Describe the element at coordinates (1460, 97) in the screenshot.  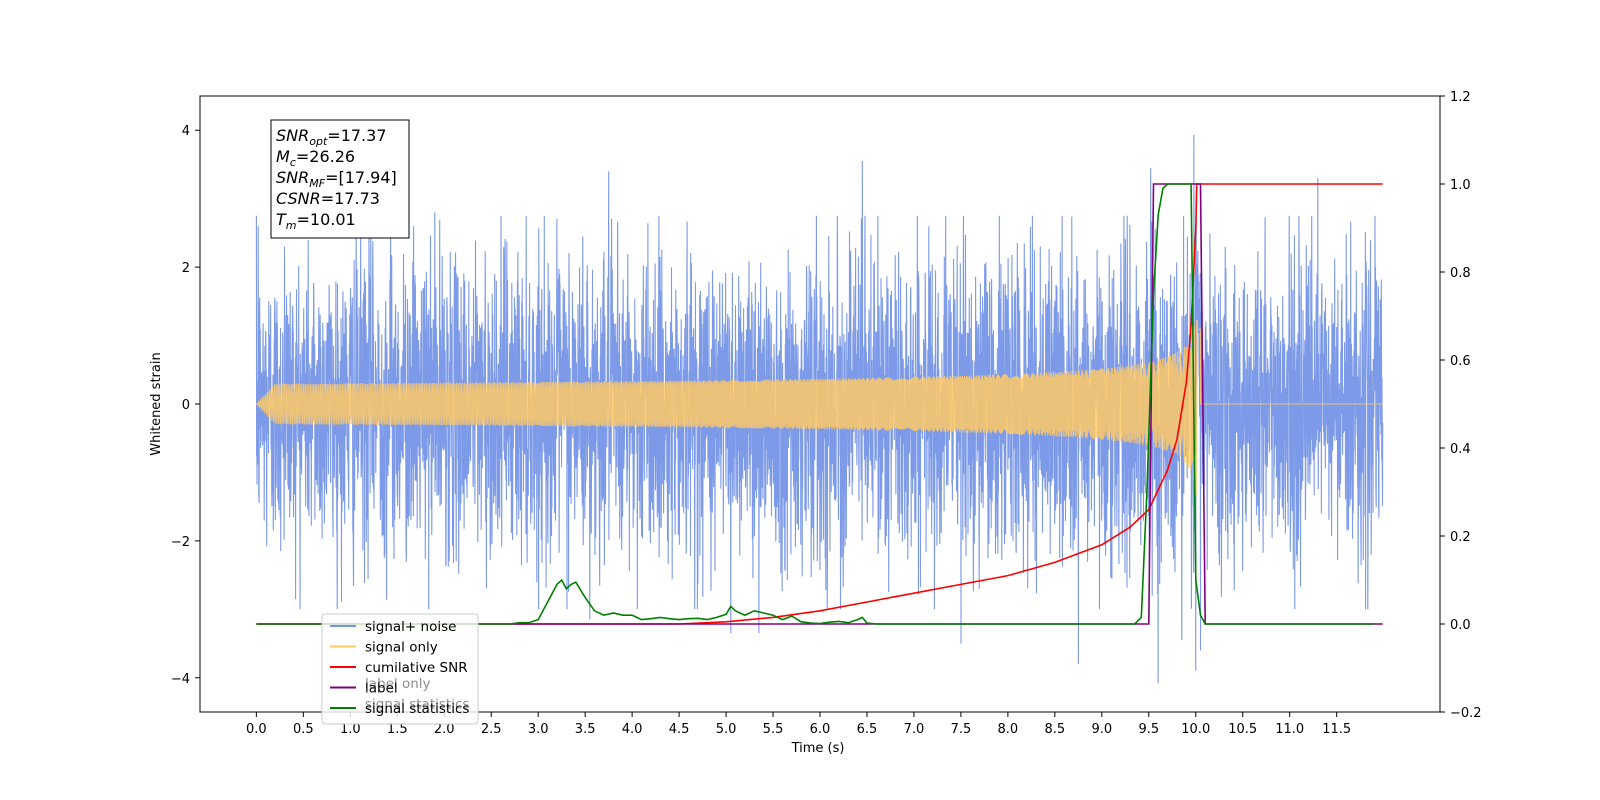
I see `y-right-tick-label: 1.2` at that location.